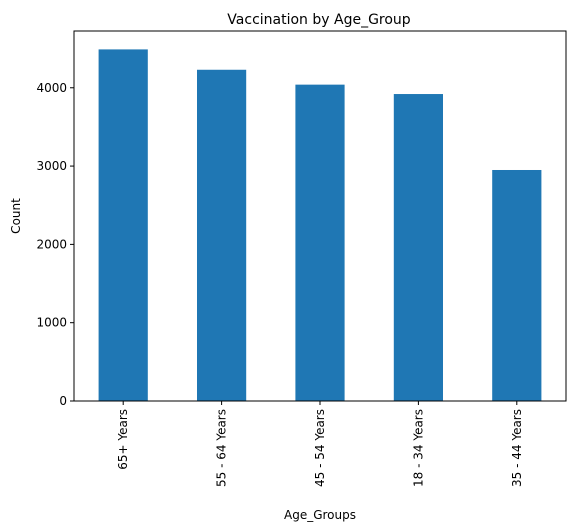 This screenshot has width=580, height=530. Describe the element at coordinates (320, 448) in the screenshot. I see `x-tick-label: 45 - 54 Years` at that location.